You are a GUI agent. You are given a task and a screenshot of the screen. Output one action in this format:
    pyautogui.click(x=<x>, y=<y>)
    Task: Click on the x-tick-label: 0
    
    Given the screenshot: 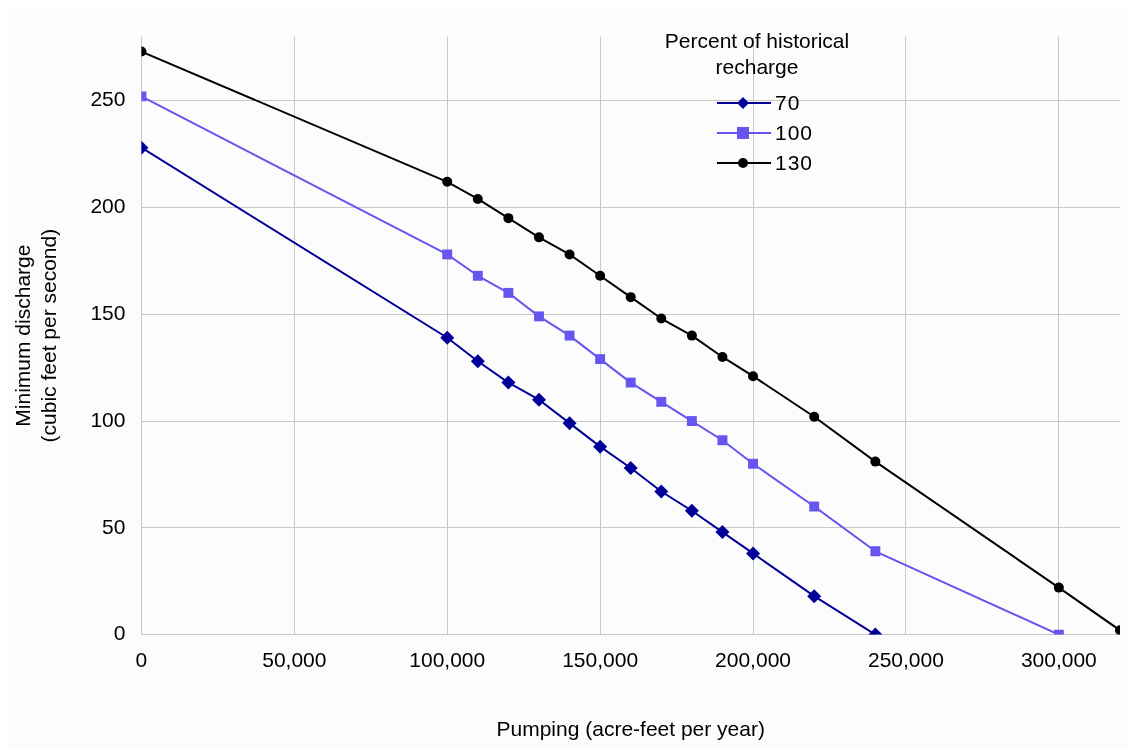 What is the action you would take?
    pyautogui.click(x=141, y=659)
    